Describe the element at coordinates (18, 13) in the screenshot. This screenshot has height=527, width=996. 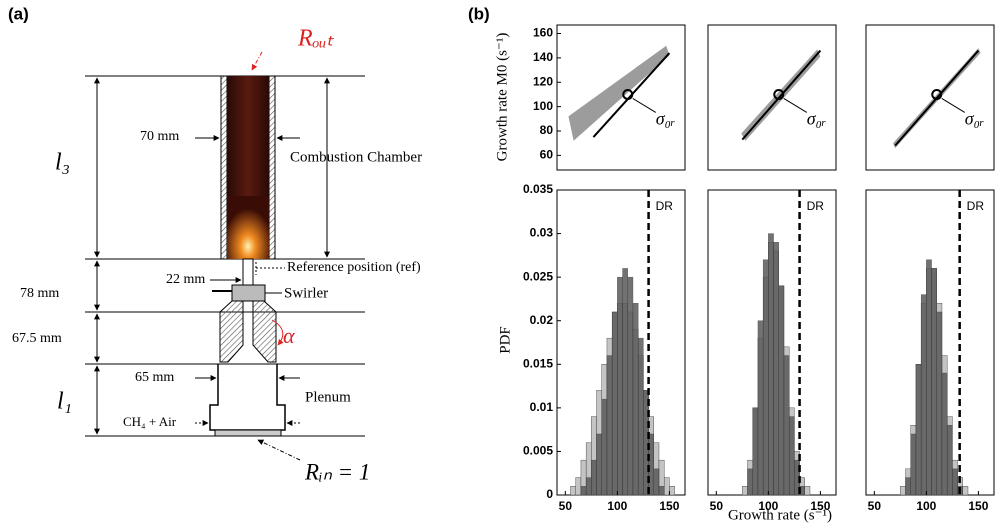
I see `panel-label: (a)` at that location.